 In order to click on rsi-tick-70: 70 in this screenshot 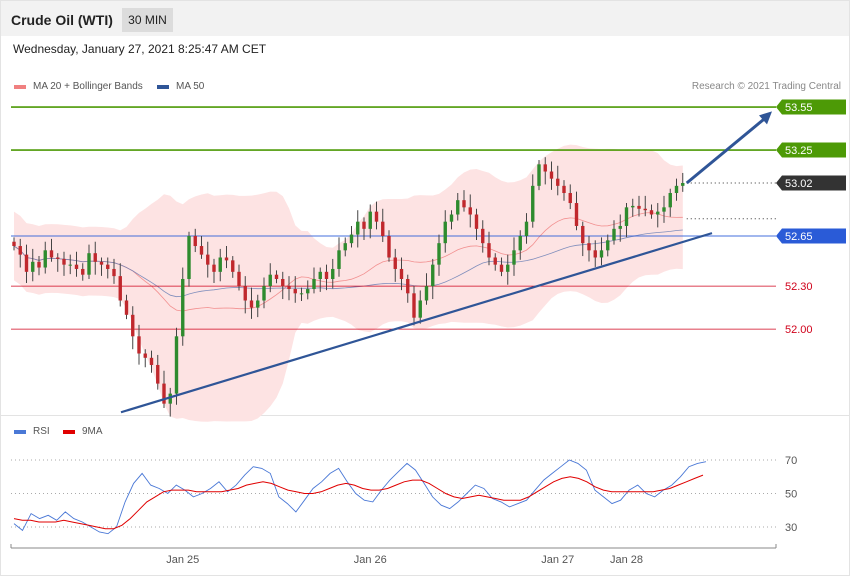, I will do `click(791, 461)`.